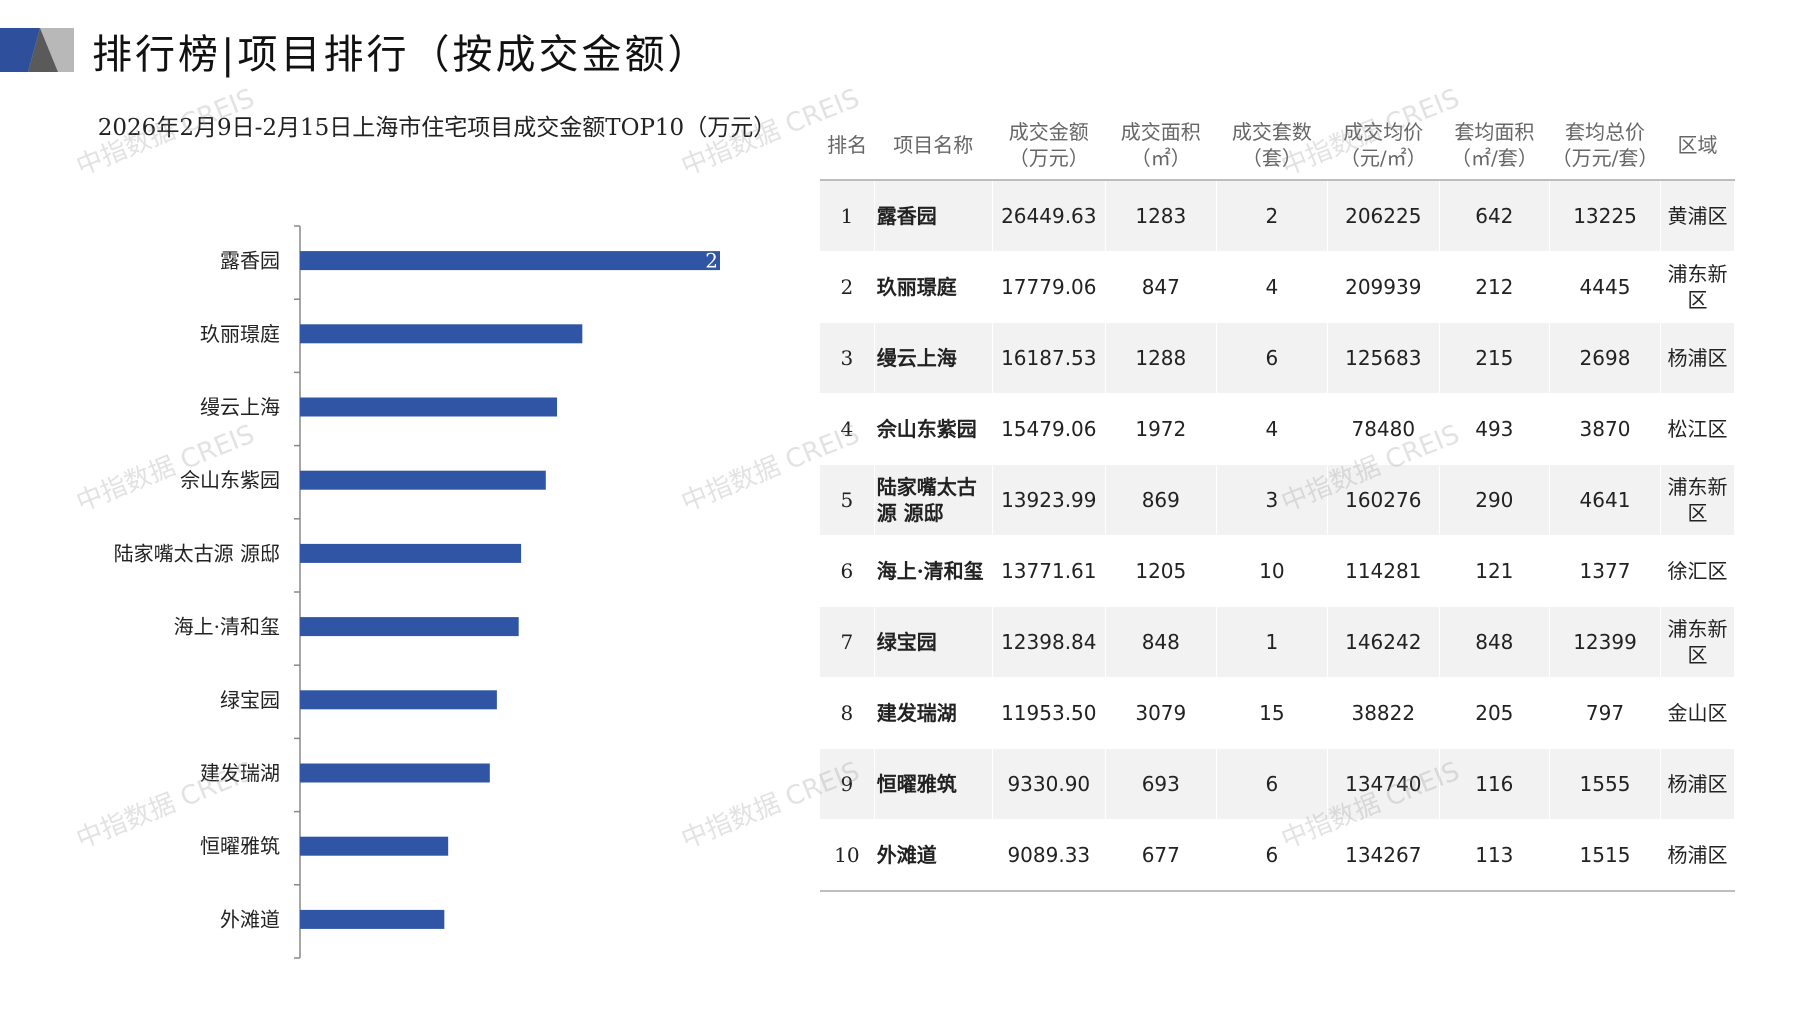 The image size is (1797, 1010). I want to click on table-cell: 15, so click(1272, 713).